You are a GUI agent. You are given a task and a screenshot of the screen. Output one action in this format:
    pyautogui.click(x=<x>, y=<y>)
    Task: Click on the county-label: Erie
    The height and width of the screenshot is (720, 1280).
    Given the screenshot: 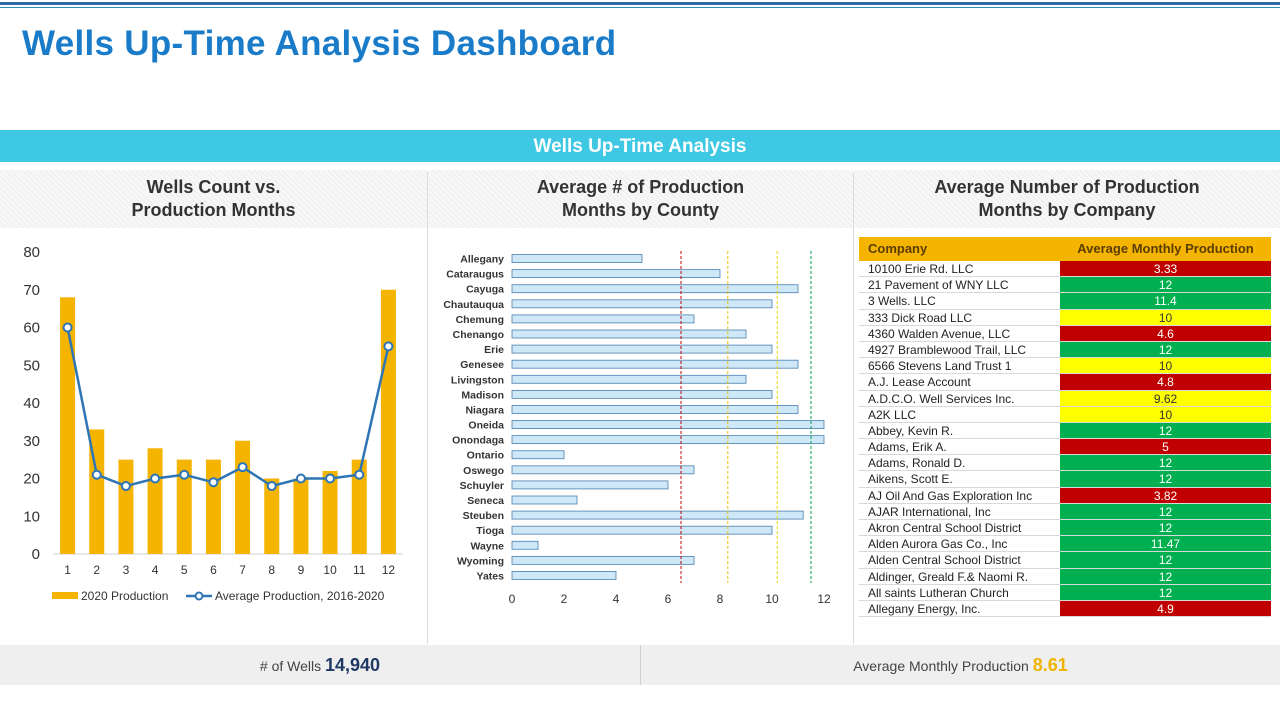 What is the action you would take?
    pyautogui.click(x=494, y=350)
    